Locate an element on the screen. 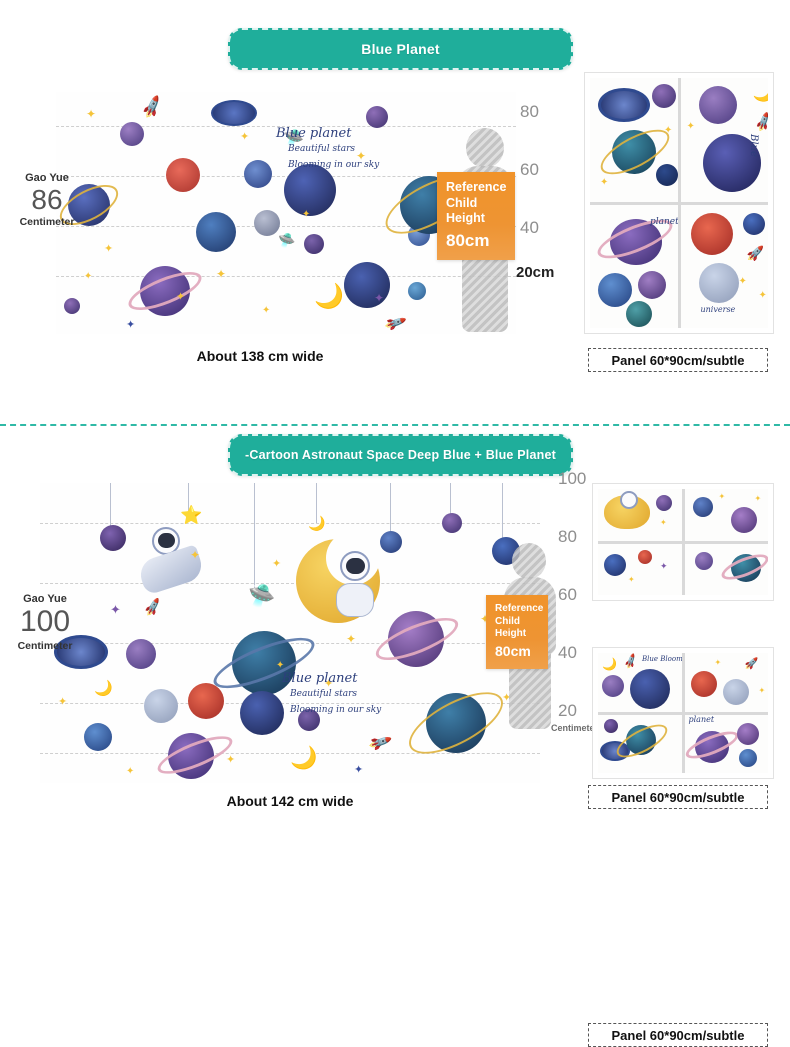 The image size is (790, 1047). height-label-value: 86 is located at coordinates (47, 199).